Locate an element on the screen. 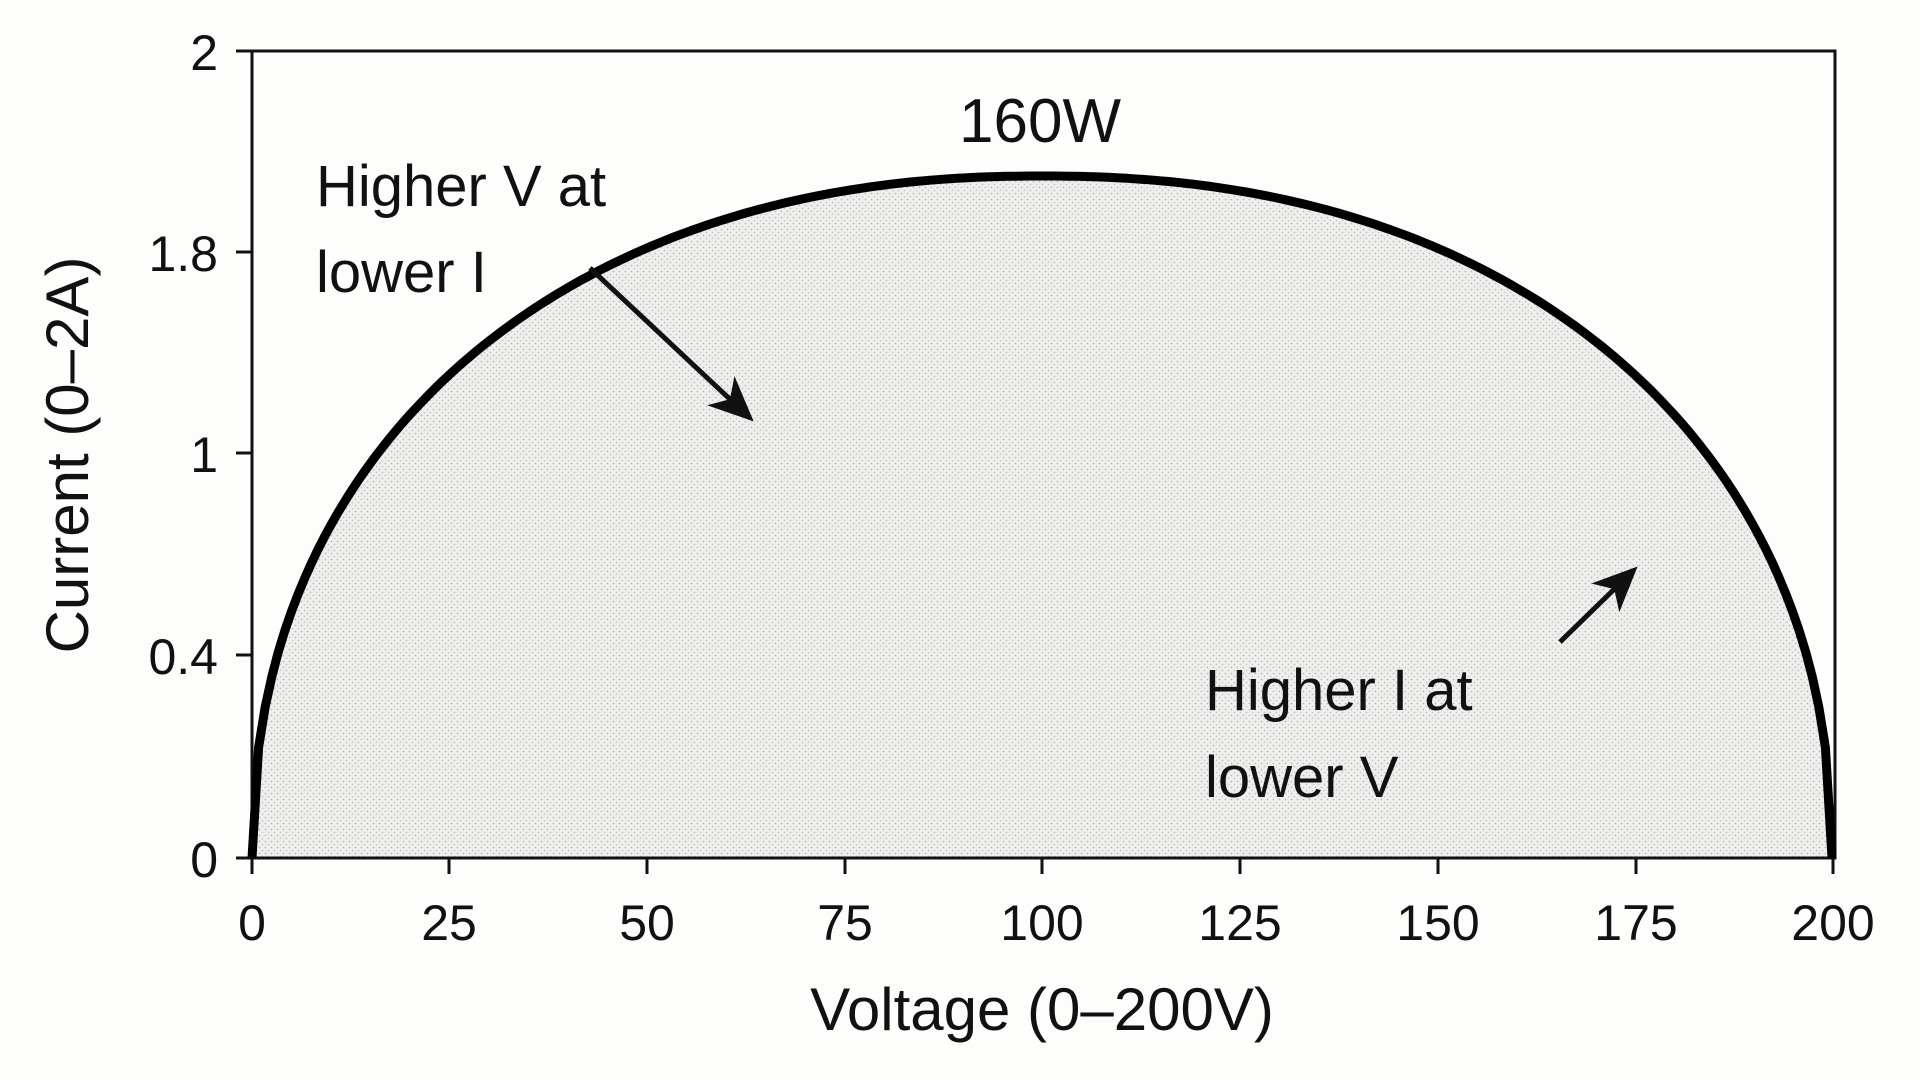  y-axis: 2 1.8 1 0.4 0 is located at coordinates (200, 456).